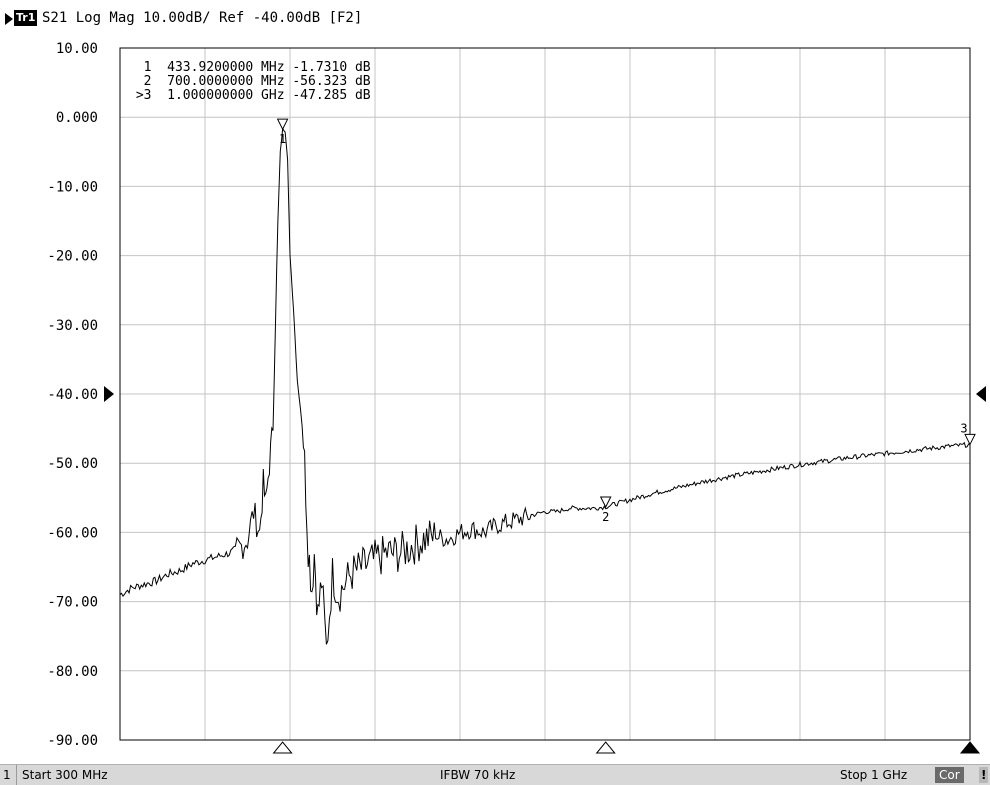  What do you see at coordinates (981, 394) in the screenshot?
I see `ref-level-right-arrow-icon` at bounding box center [981, 394].